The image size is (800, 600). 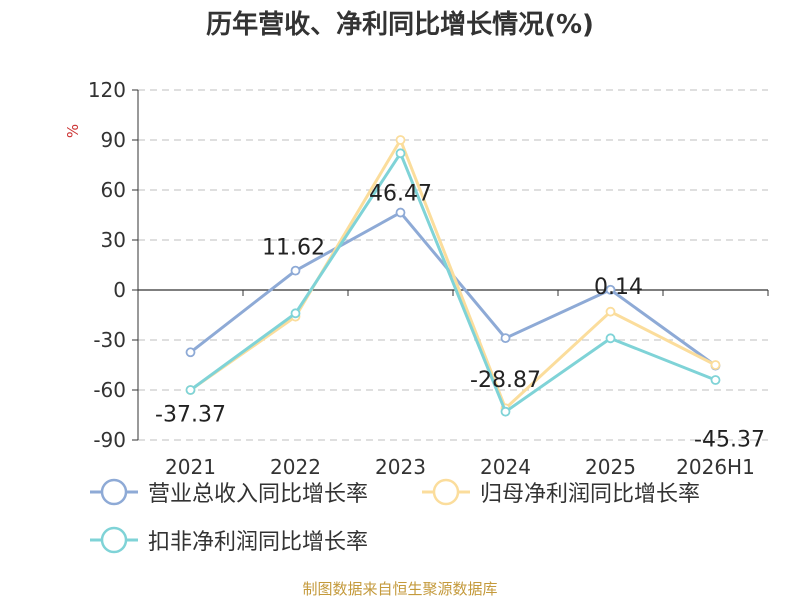 I want to click on legend-item: 归母净利润同比增长率, so click(x=560, y=492).